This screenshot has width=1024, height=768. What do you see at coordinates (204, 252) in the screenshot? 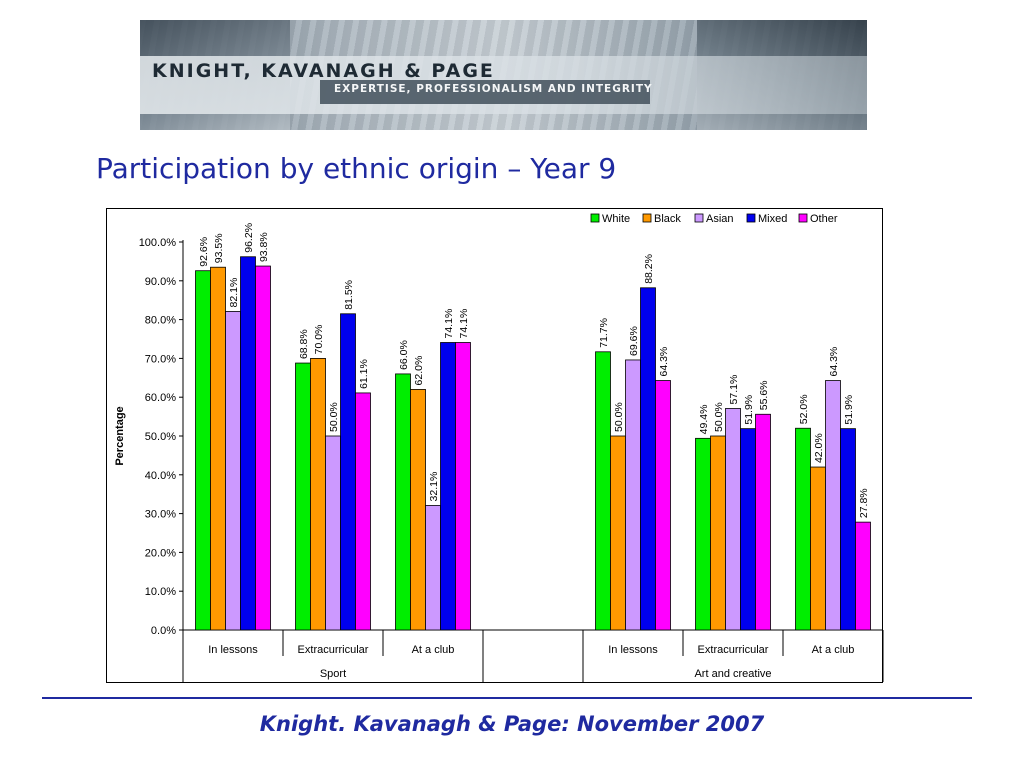
I see `data-label: 92.6%` at bounding box center [204, 252].